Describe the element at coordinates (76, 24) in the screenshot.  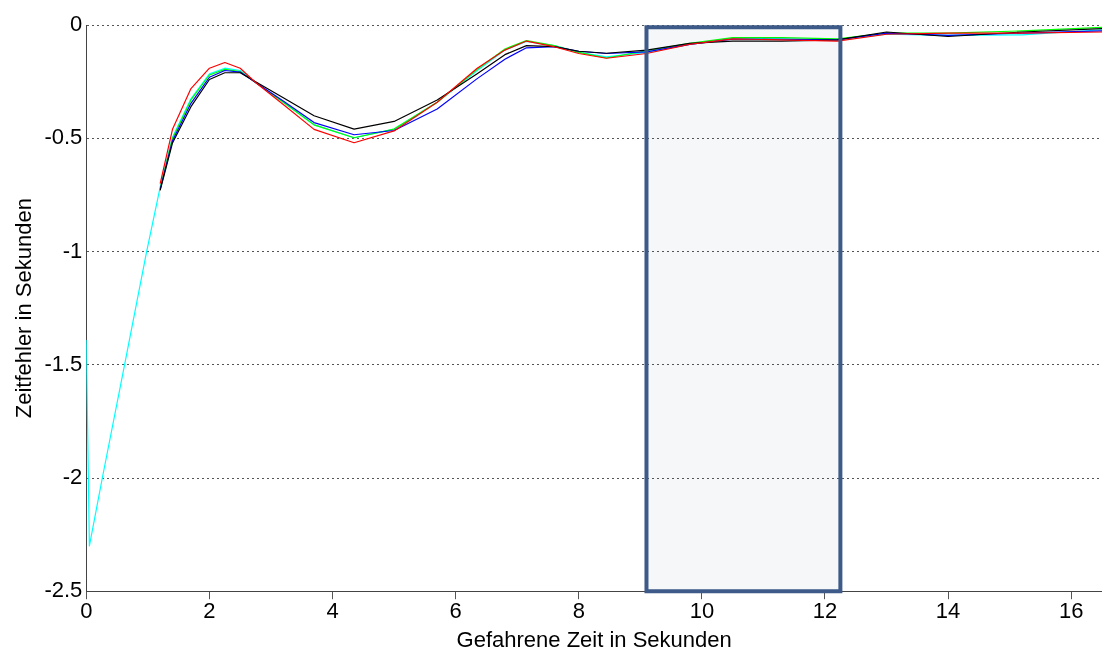
I see `y-tick-label: 0` at that location.